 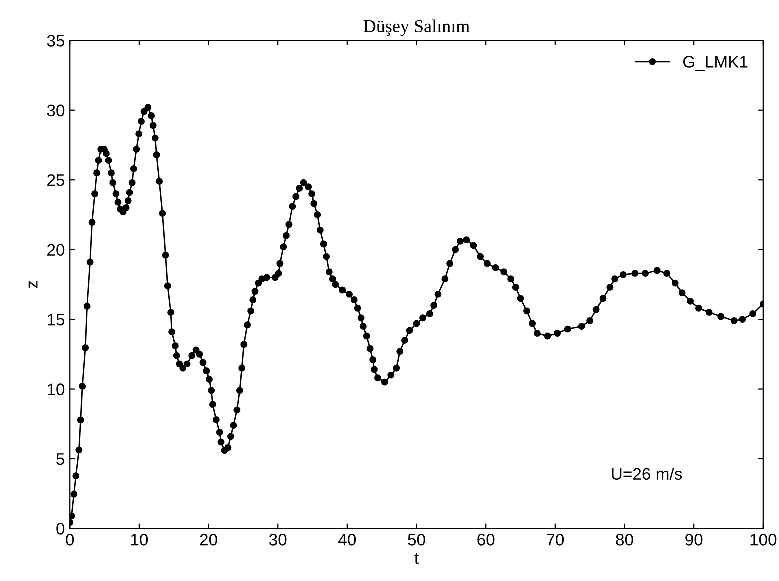 I want to click on x-tick-label: 10, so click(x=139, y=540).